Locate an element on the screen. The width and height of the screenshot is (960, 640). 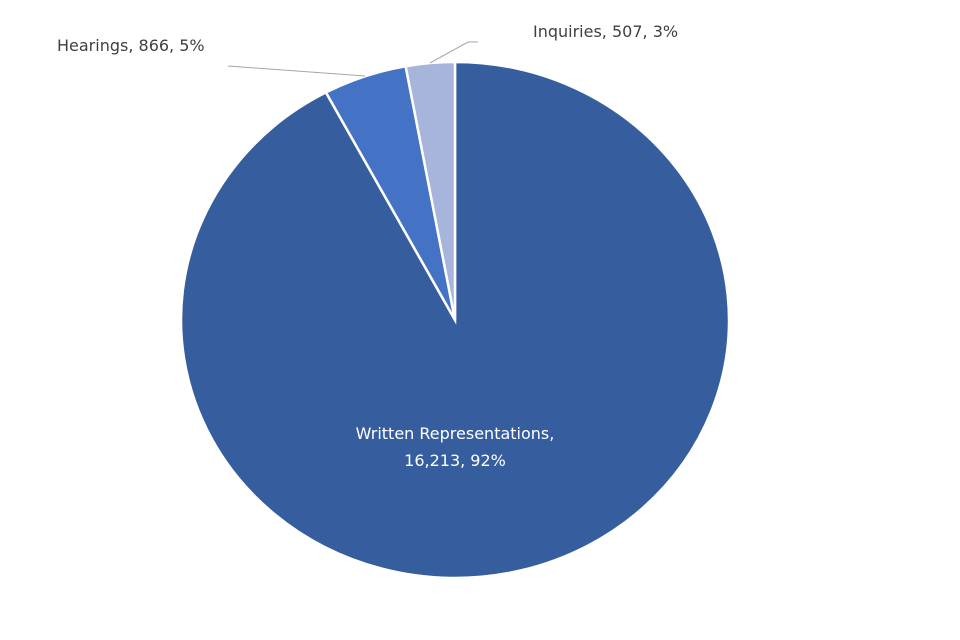
data-label: Inquiries, 507, 3% is located at coordinates (606, 31).